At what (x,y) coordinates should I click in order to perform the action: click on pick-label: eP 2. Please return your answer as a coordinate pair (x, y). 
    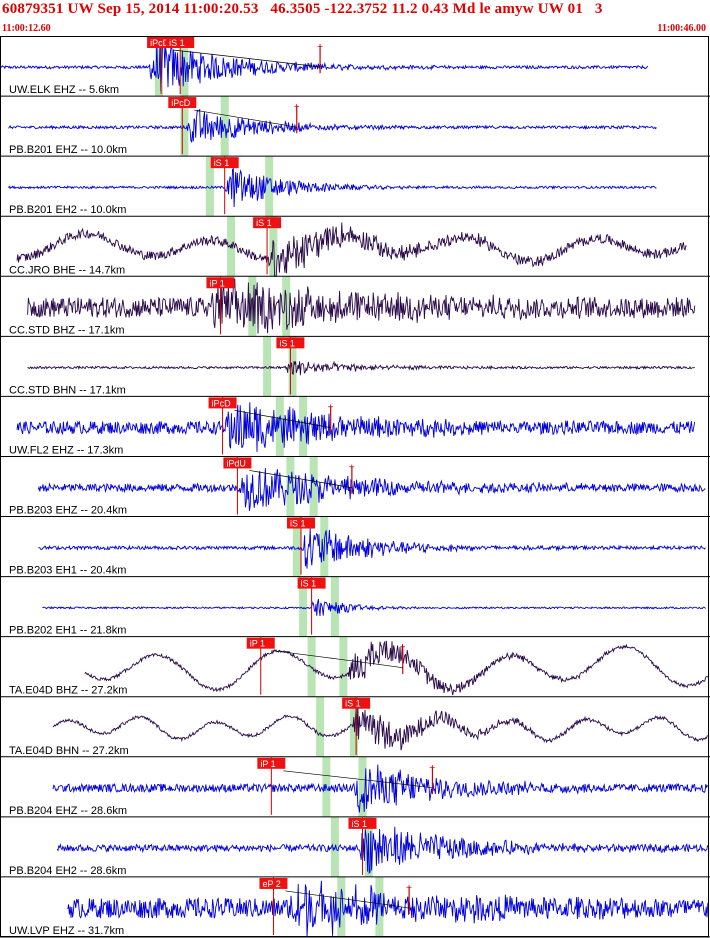
    Looking at the image, I should click on (271, 884).